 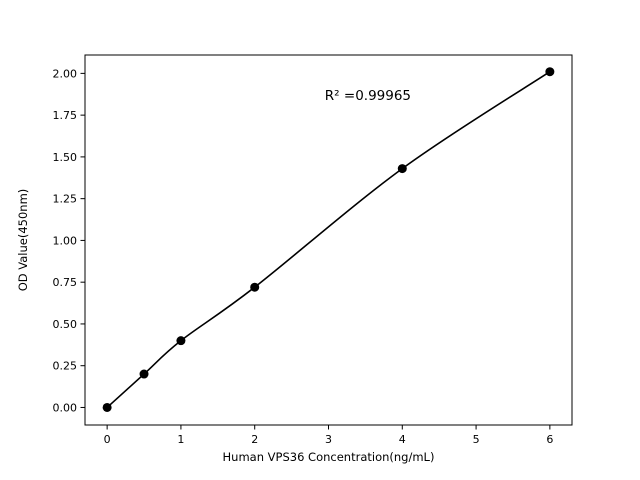 What do you see at coordinates (549, 439) in the screenshot?
I see `x-tick-label: 6` at bounding box center [549, 439].